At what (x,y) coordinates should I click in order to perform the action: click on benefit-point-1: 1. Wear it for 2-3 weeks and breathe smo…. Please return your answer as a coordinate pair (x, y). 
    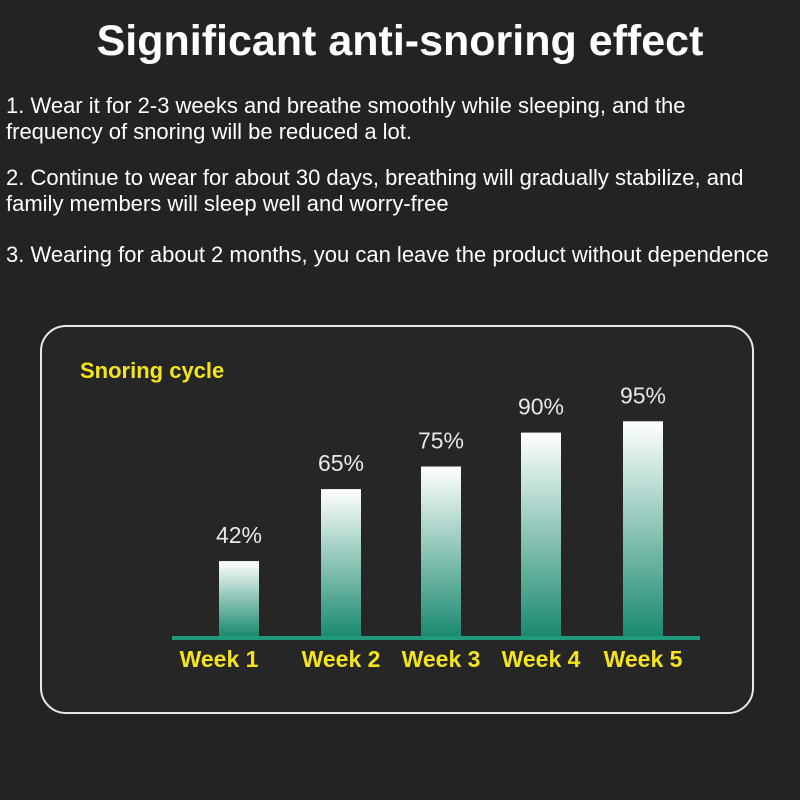
    Looking at the image, I should click on (346, 118).